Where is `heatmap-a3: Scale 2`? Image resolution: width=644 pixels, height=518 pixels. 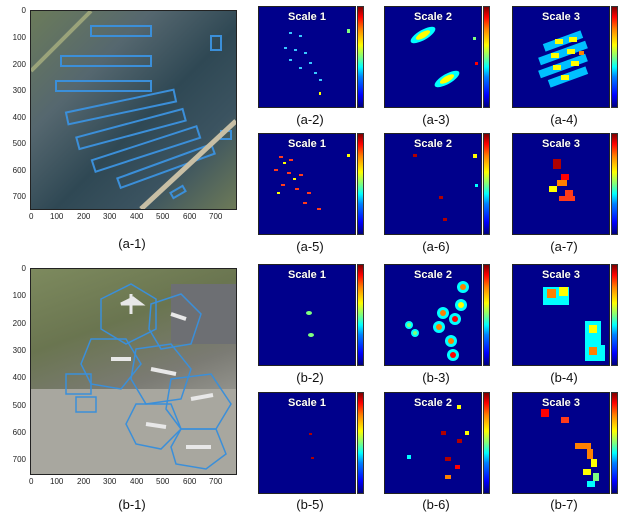 heatmap-a3: Scale 2 is located at coordinates (433, 57).